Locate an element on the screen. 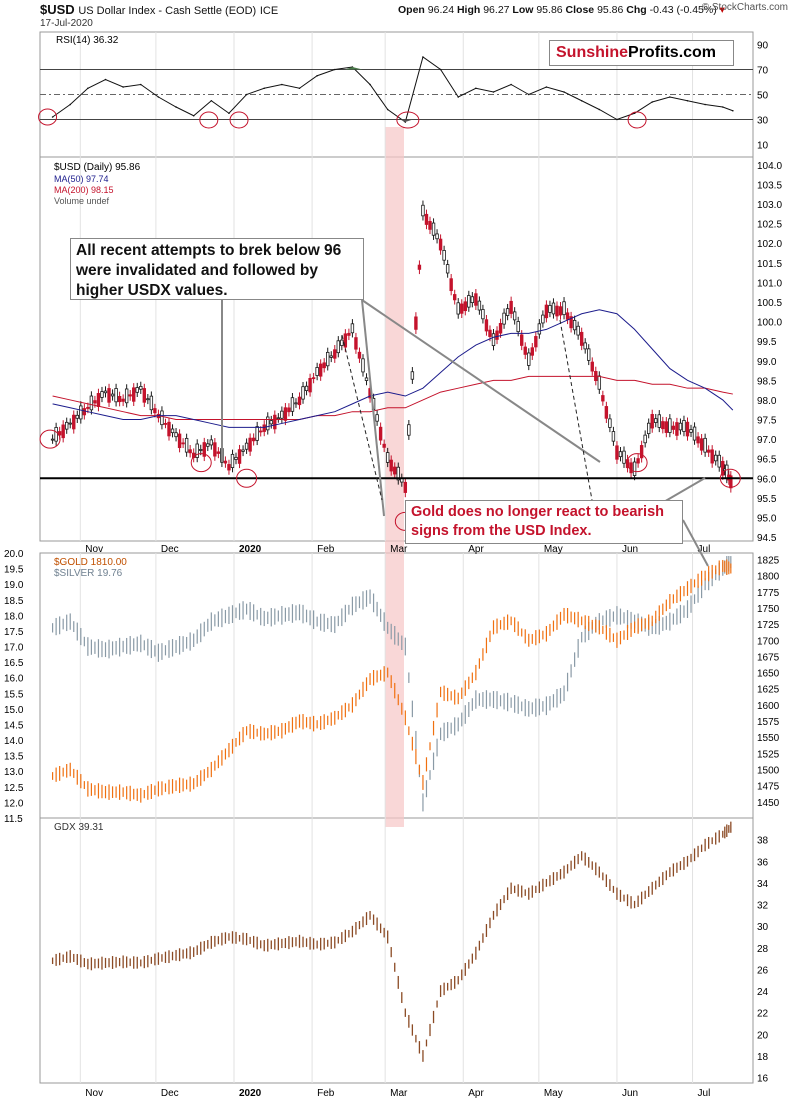  usd-y-tick: 98.0 is located at coordinates (767, 401).